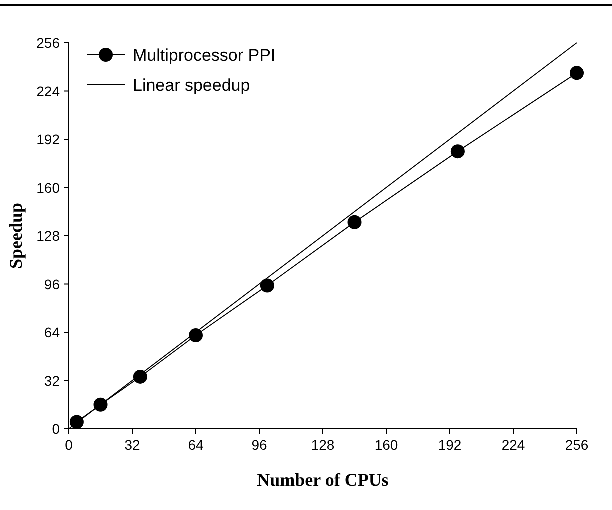  What do you see at coordinates (132, 445) in the screenshot?
I see `x-tick-label: 32` at bounding box center [132, 445].